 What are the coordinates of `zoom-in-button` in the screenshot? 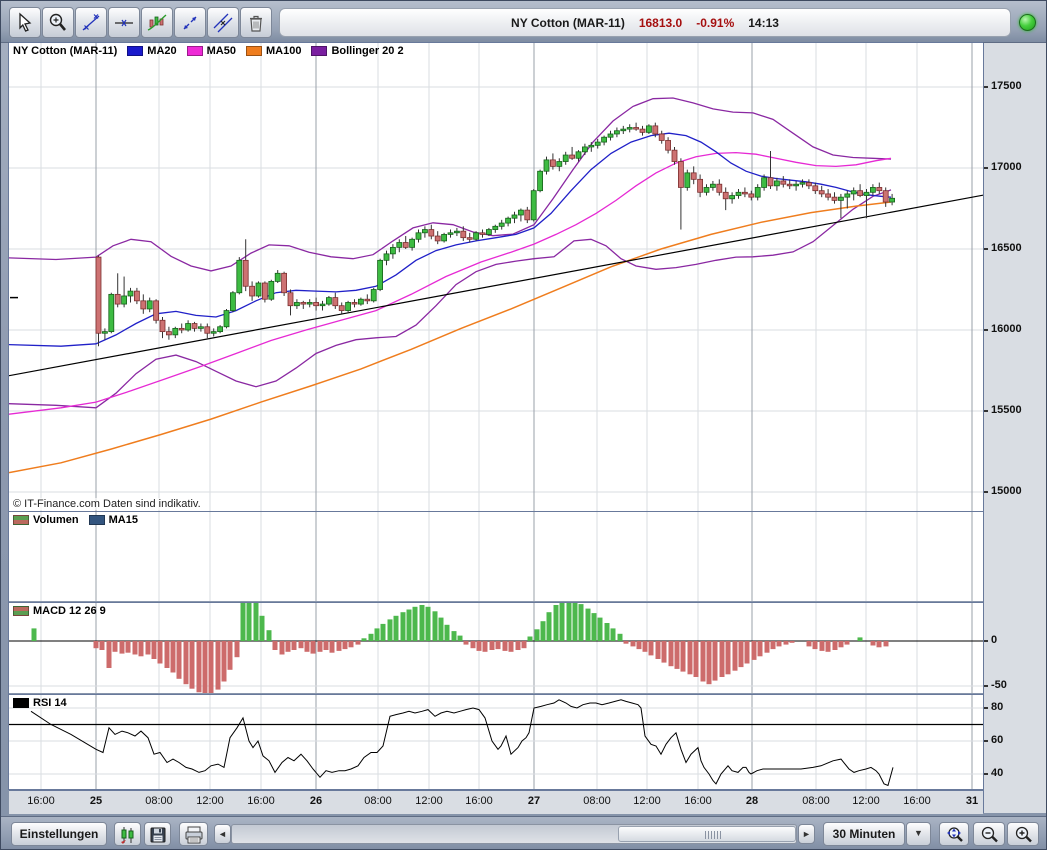 It's located at (1023, 834).